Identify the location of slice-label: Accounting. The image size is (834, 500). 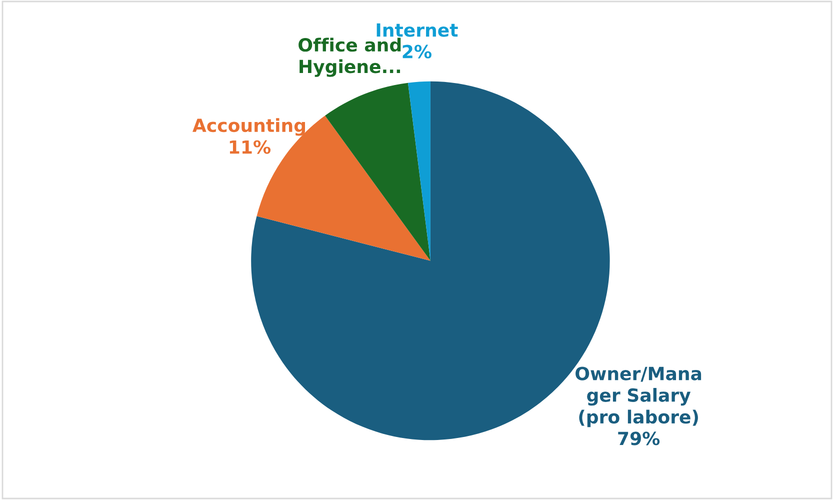
(249, 127).